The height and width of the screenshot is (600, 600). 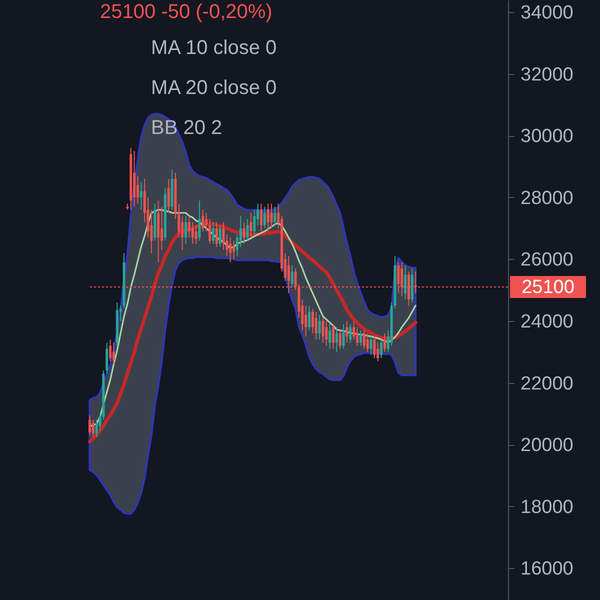 I want to click on y-tick-label: 20000, so click(x=547, y=445).